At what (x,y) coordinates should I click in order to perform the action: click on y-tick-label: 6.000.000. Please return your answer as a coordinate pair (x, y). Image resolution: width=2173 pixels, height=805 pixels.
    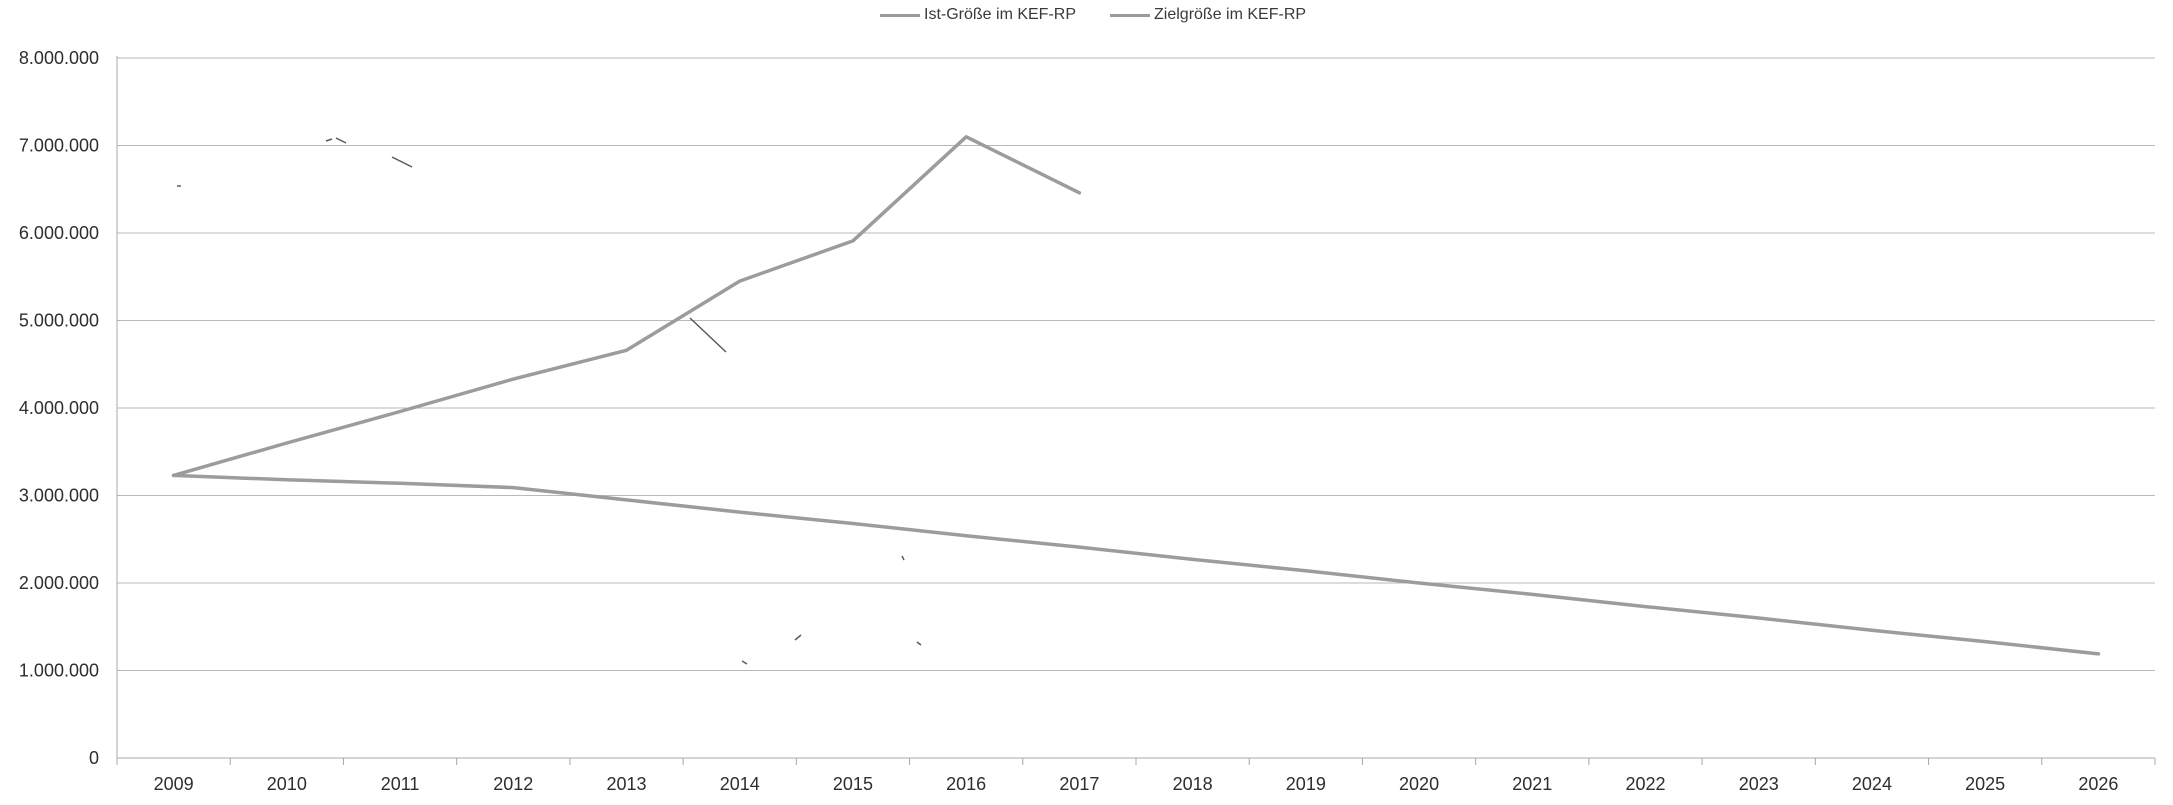
    Looking at the image, I should click on (59, 233).